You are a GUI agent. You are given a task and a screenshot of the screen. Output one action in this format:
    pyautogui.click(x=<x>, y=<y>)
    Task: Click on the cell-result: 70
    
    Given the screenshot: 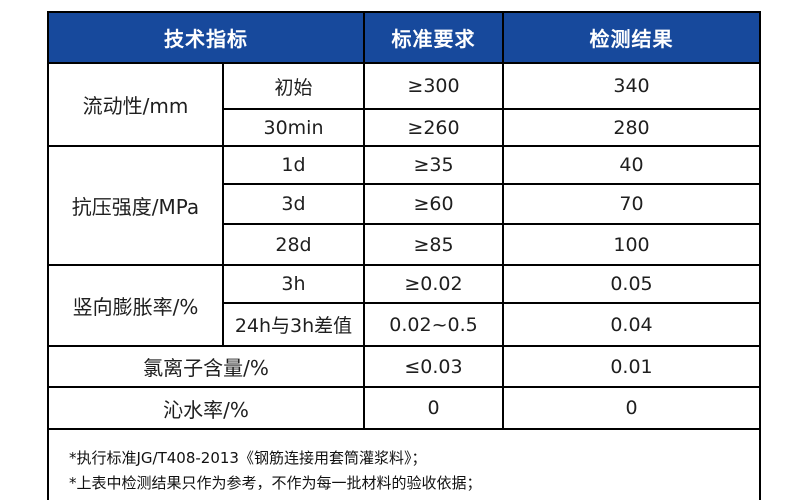 What is the action you would take?
    pyautogui.click(x=631, y=204)
    